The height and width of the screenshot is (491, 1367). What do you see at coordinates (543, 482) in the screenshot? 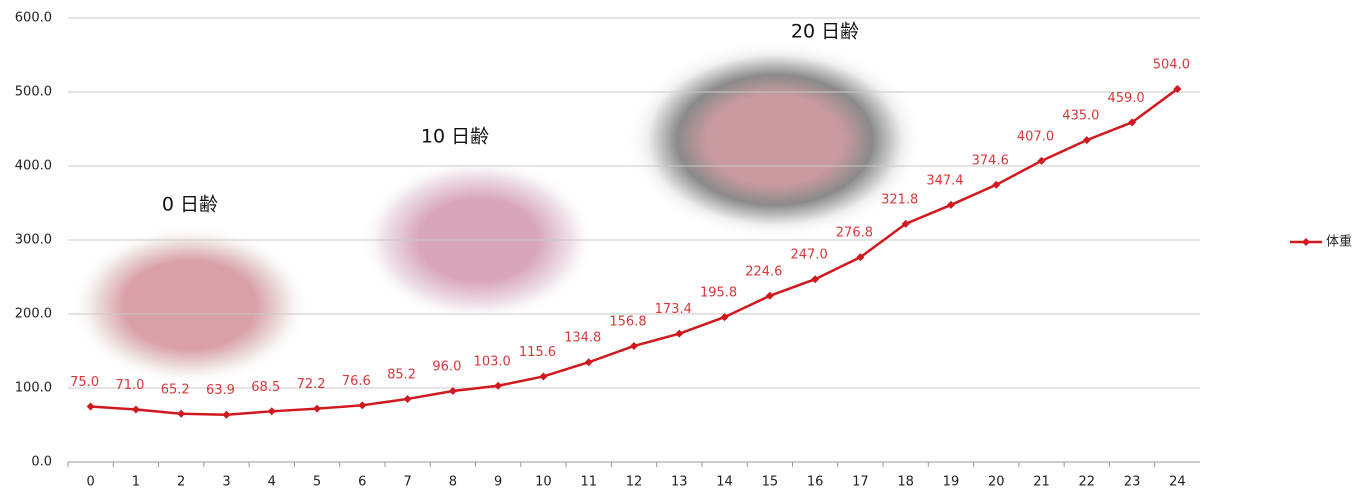
I see `x-tick-label: 10` at bounding box center [543, 482].